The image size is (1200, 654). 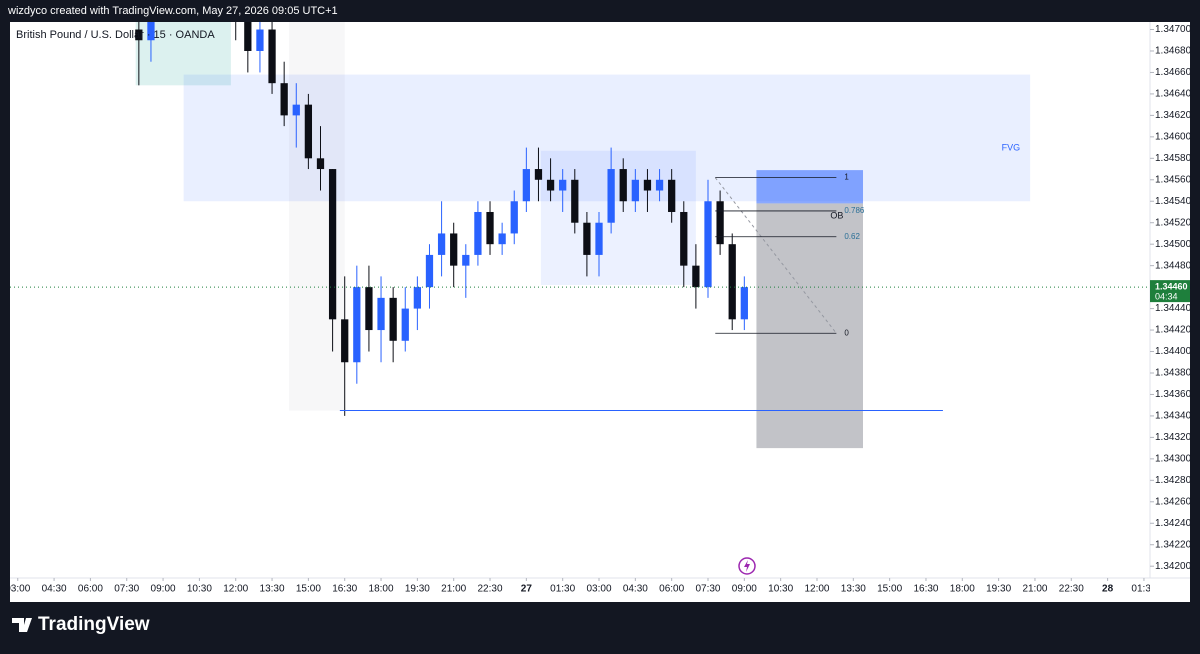 I want to click on countdown-label: 04:34, so click(x=1166, y=296).